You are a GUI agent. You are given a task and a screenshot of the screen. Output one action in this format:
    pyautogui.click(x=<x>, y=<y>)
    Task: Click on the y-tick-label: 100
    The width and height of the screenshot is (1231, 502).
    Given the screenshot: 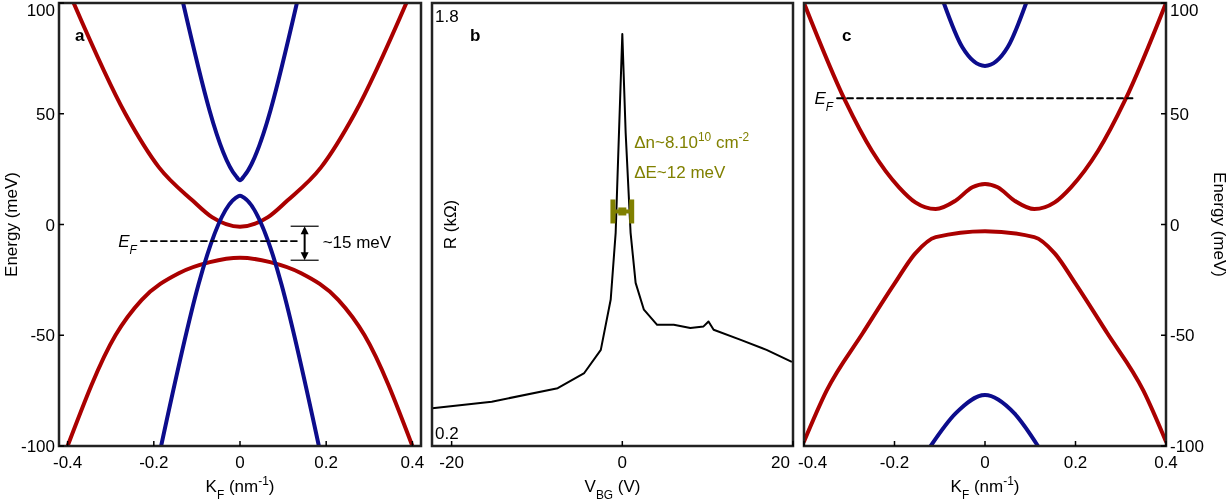 What is the action you would take?
    pyautogui.click(x=40, y=10)
    